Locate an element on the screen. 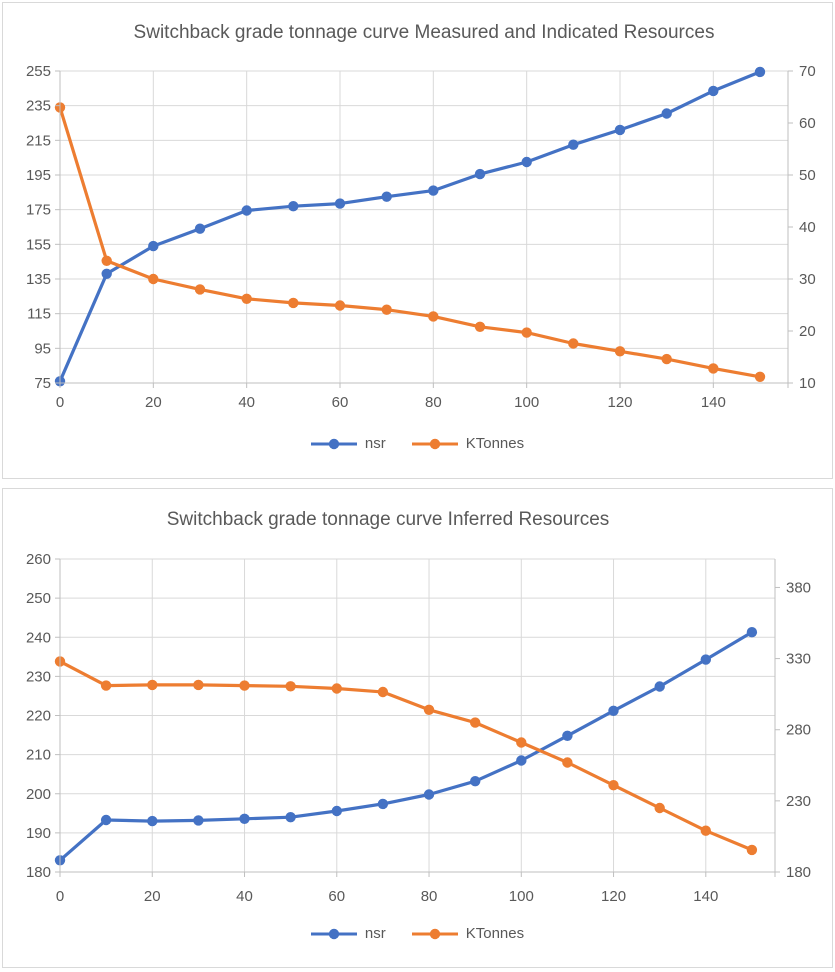 This screenshot has width=835, height=972. right-axis-tick-label: 10 is located at coordinates (807, 383).